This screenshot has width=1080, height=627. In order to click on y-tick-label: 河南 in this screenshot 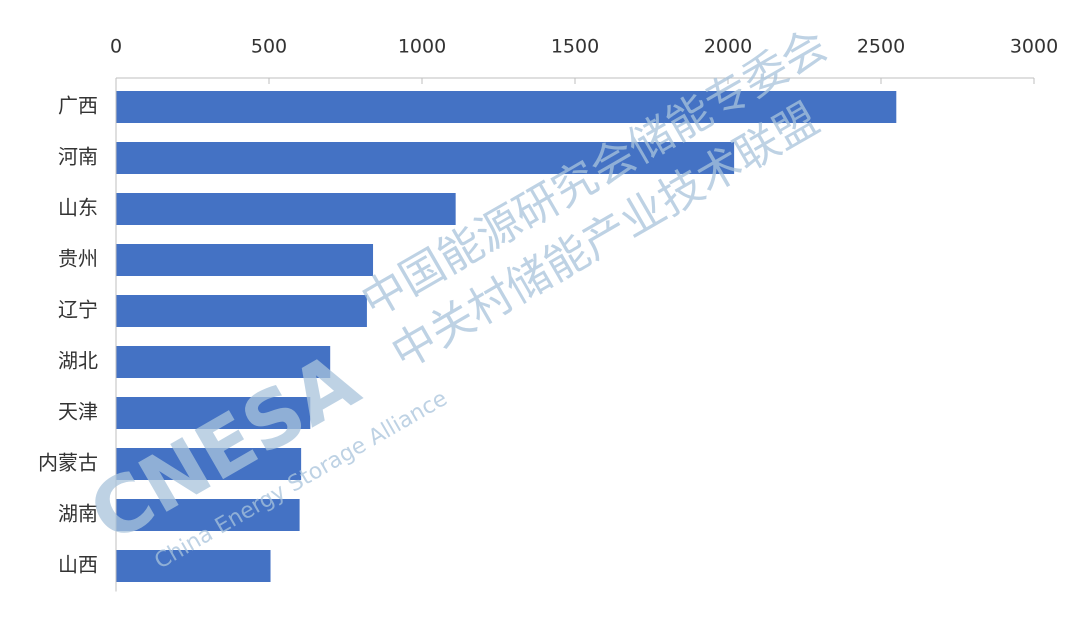, I will do `click(78, 157)`.